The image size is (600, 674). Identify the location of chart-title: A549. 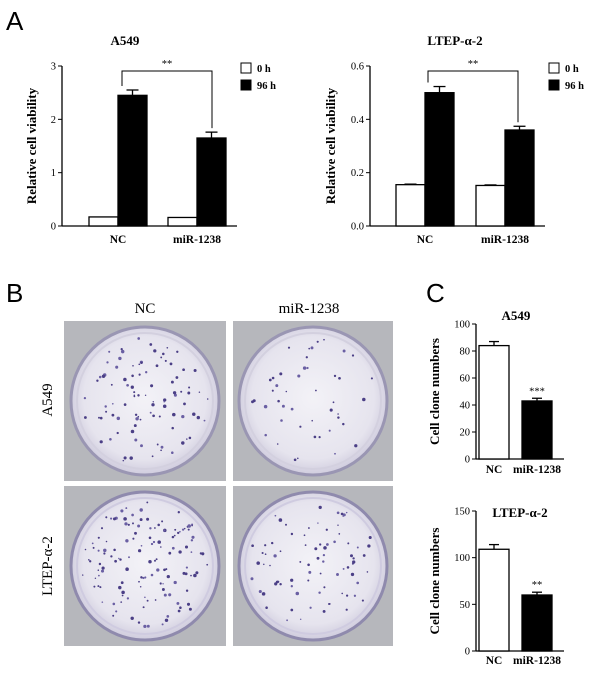
(125, 40).